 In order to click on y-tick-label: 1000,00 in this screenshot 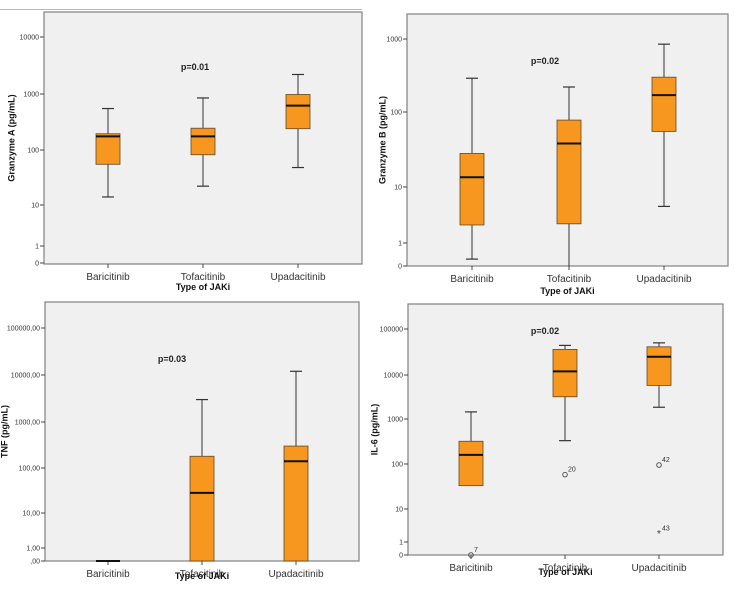, I will do `click(27, 423)`.